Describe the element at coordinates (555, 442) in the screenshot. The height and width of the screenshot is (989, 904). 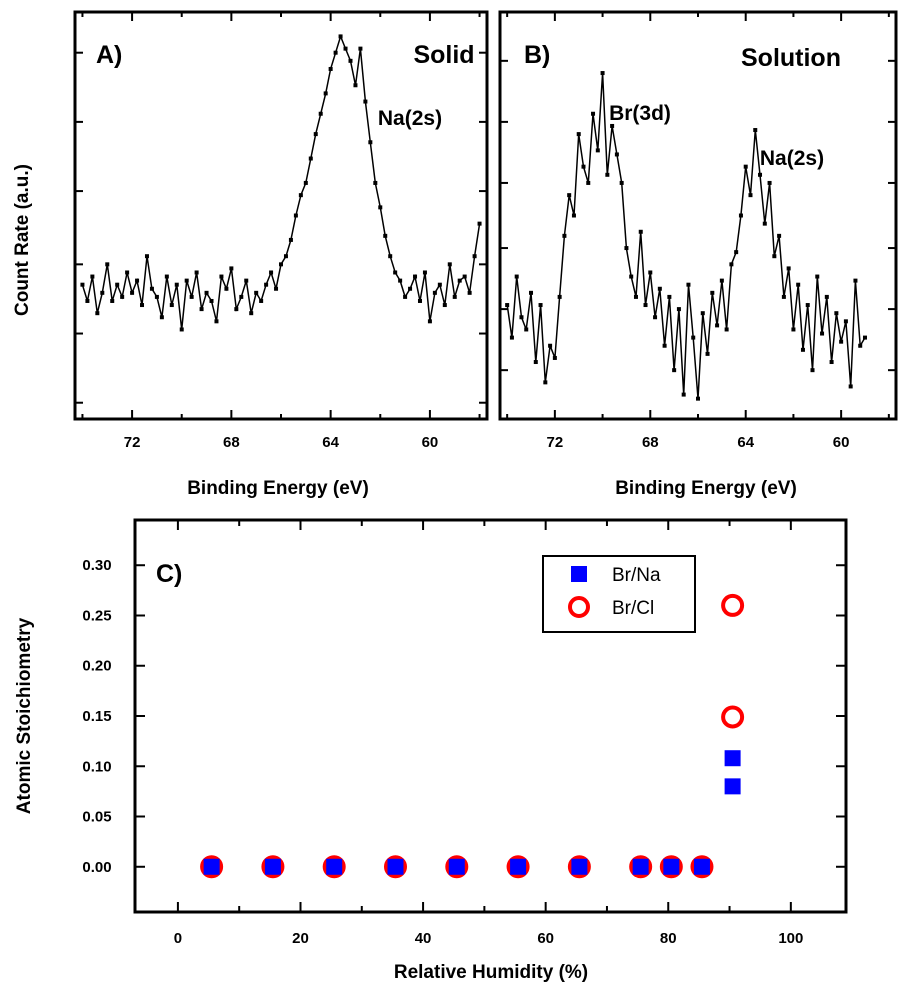
I see `x-tick-label: 72` at that location.